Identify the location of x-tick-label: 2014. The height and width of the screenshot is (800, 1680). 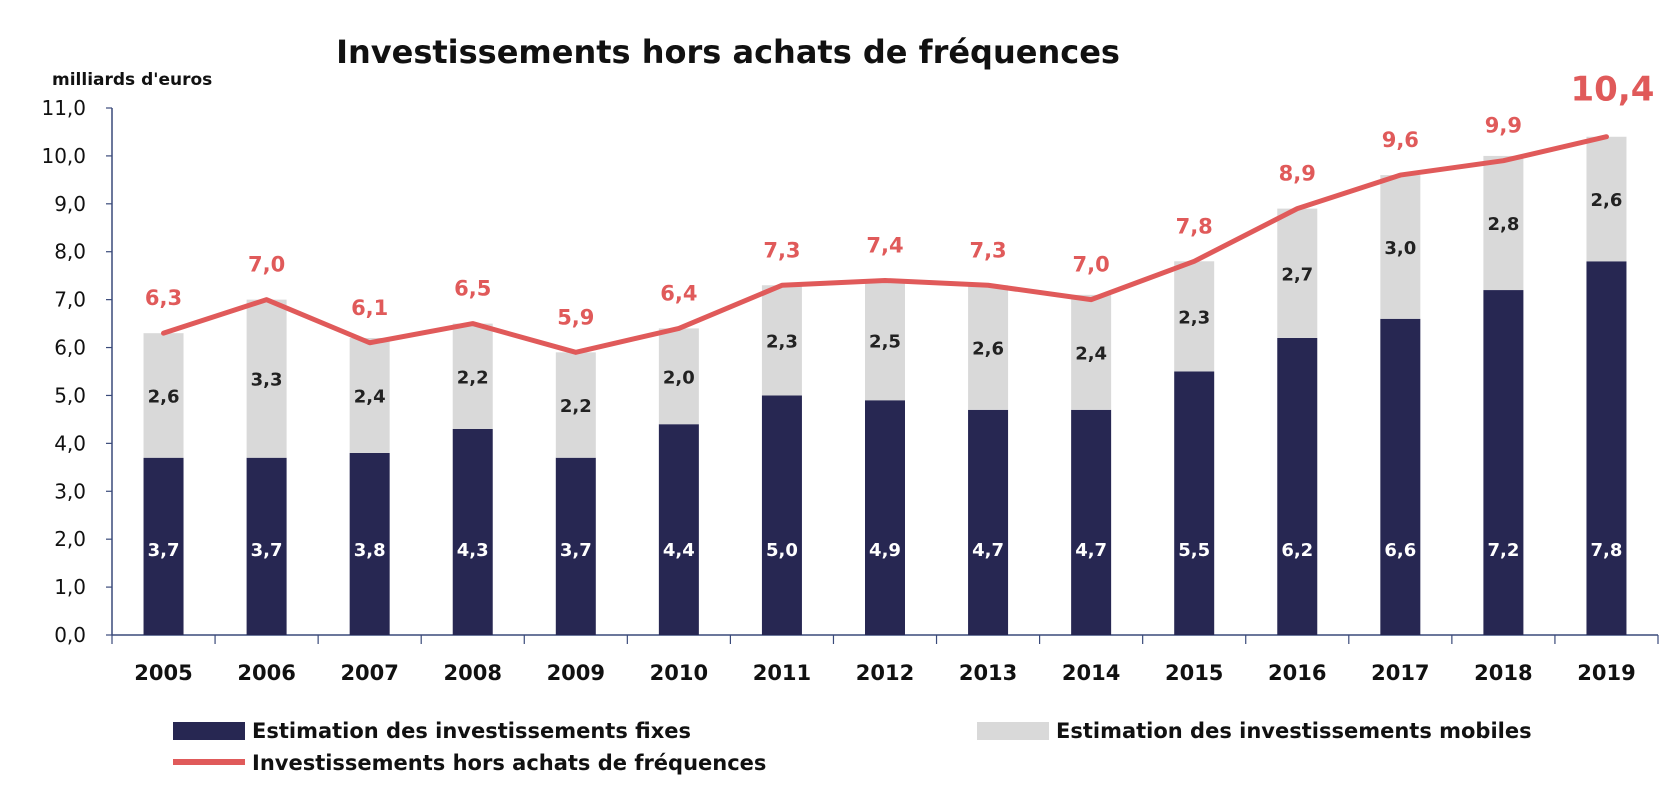
(1091, 673).